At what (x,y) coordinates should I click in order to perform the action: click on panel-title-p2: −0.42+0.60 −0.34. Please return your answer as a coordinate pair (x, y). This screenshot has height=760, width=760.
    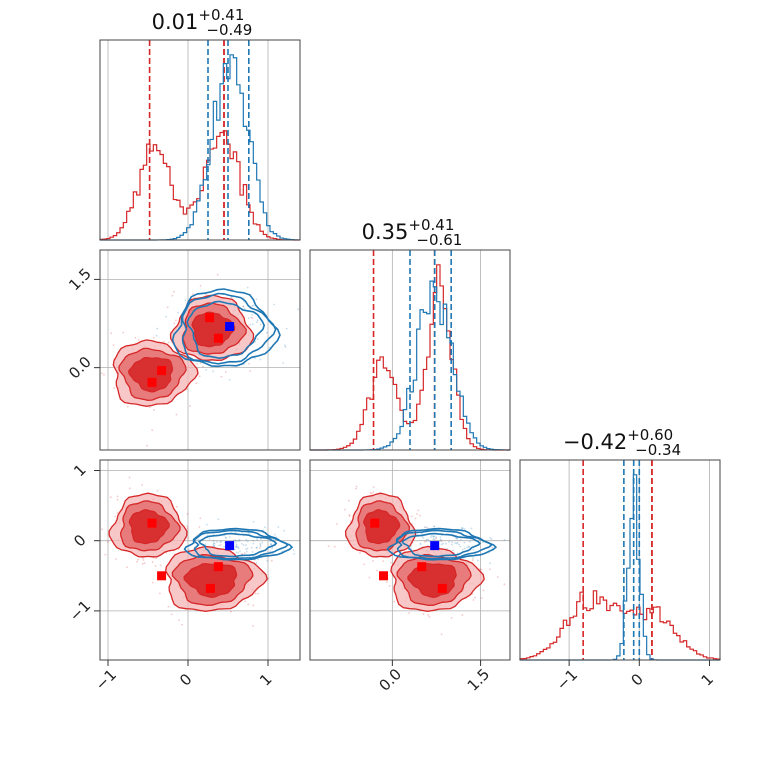
    Looking at the image, I should click on (622, 442).